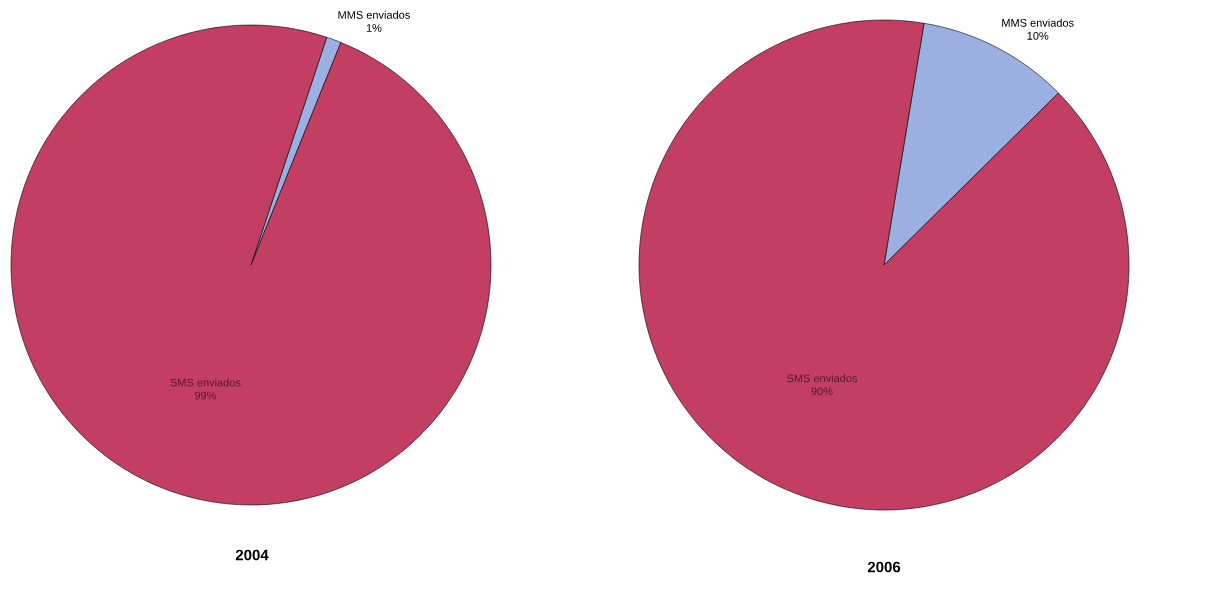 This screenshot has height=589, width=1217. I want to click on text: 2006, so click(884, 567).